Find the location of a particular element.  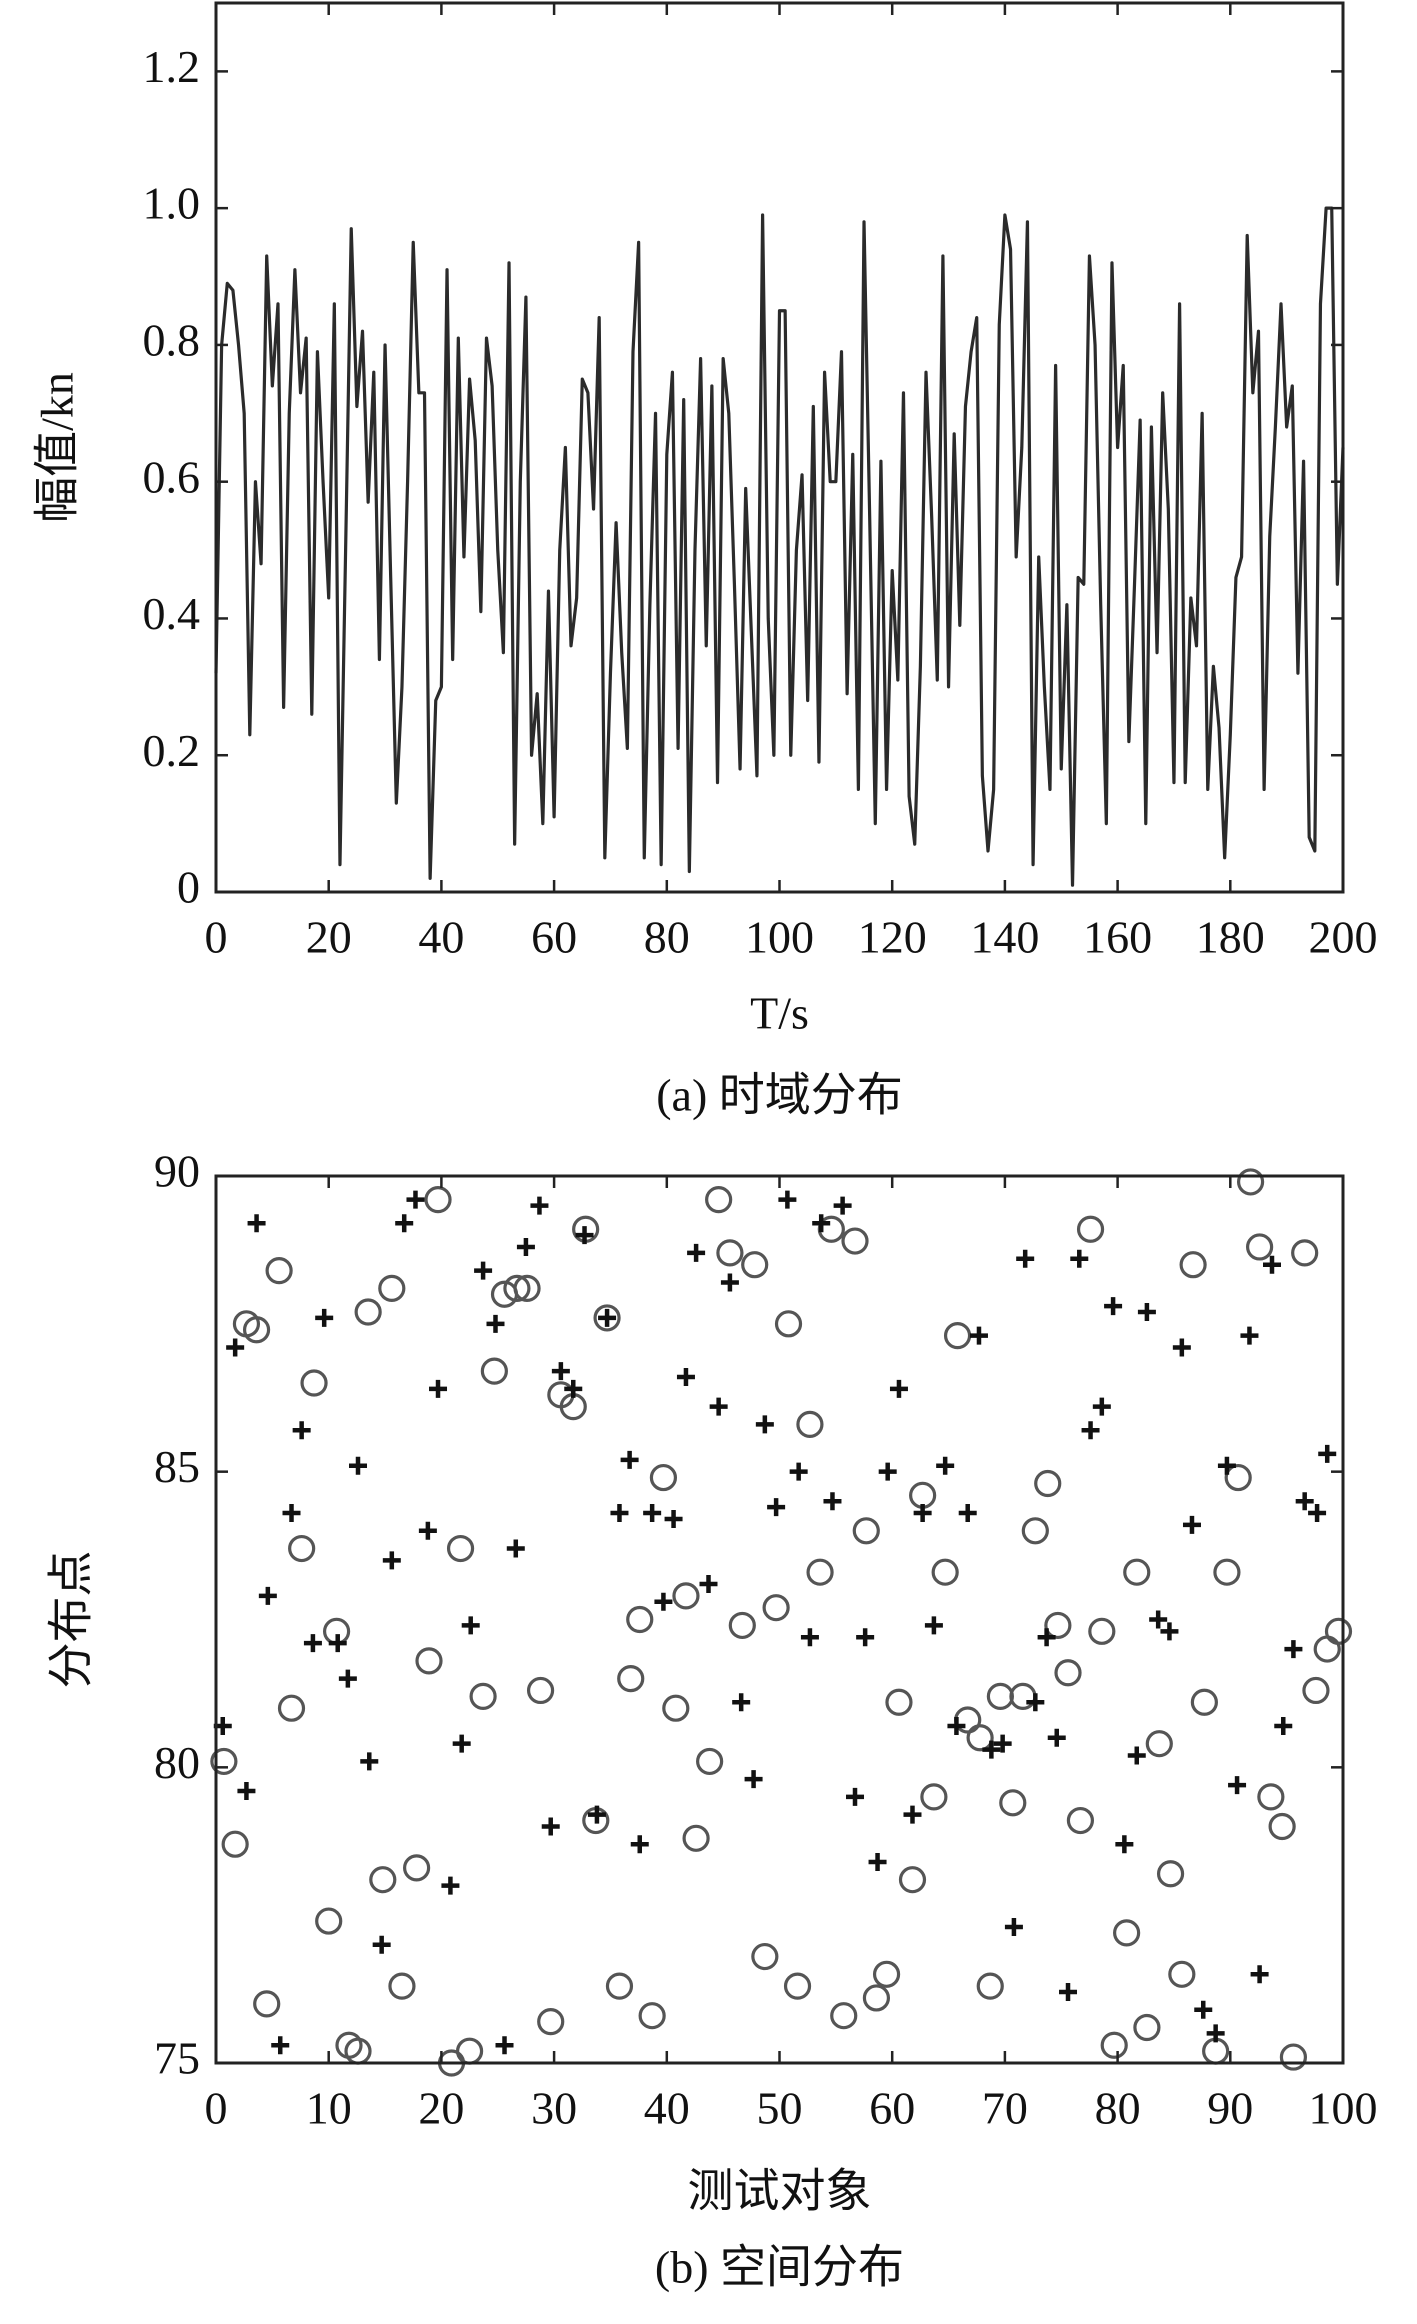

x-tick-label: 30 is located at coordinates (554, 2108).